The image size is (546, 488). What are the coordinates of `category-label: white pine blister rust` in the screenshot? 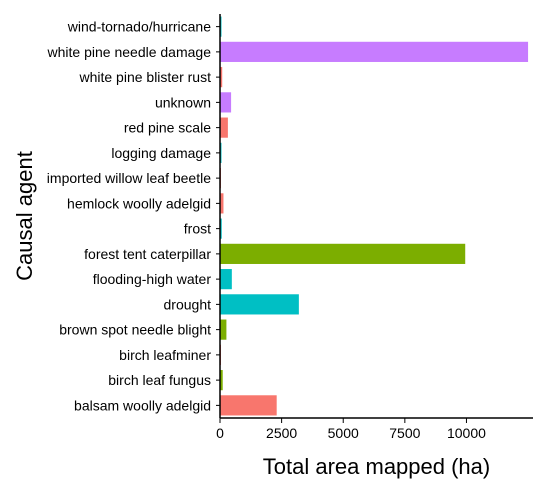 It's located at (144, 77).